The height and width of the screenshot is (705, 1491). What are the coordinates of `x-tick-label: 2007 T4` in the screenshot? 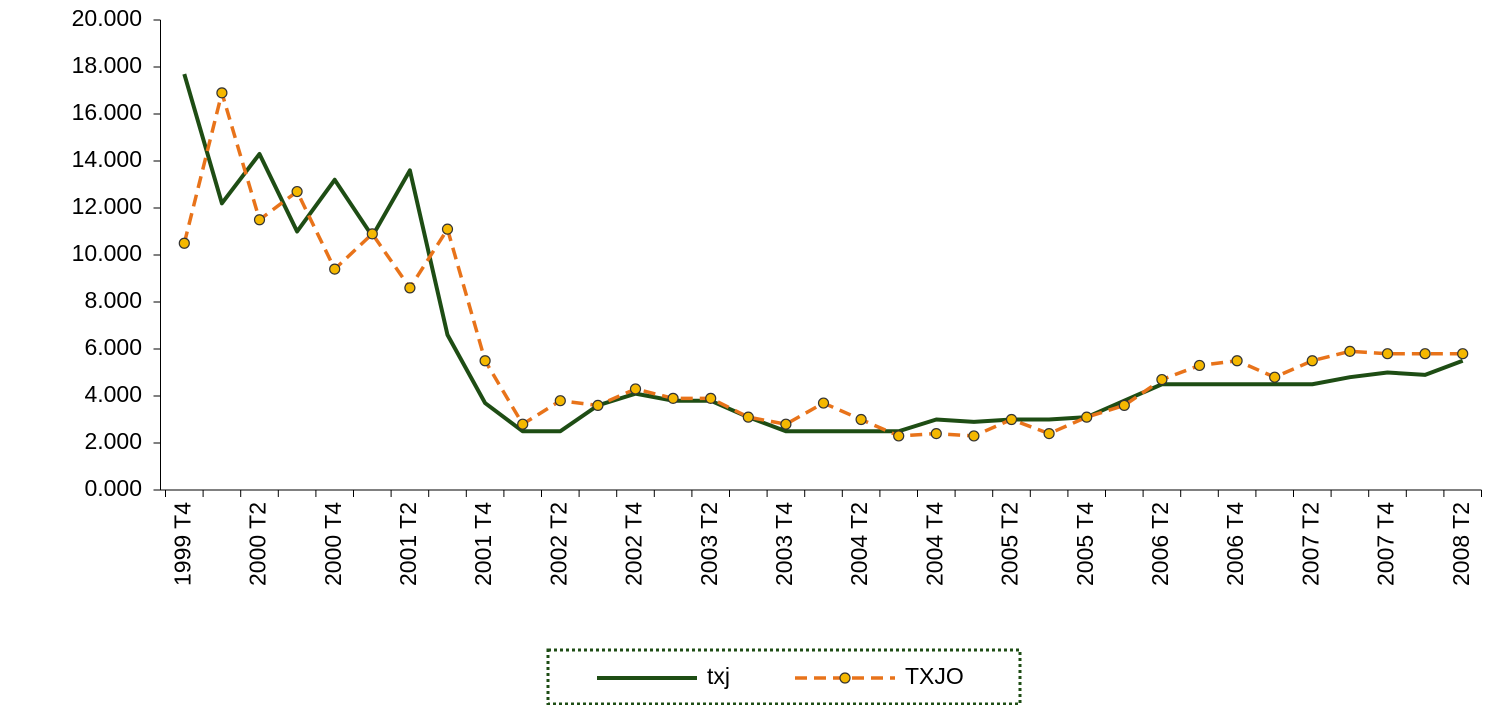 It's located at (1386, 544).